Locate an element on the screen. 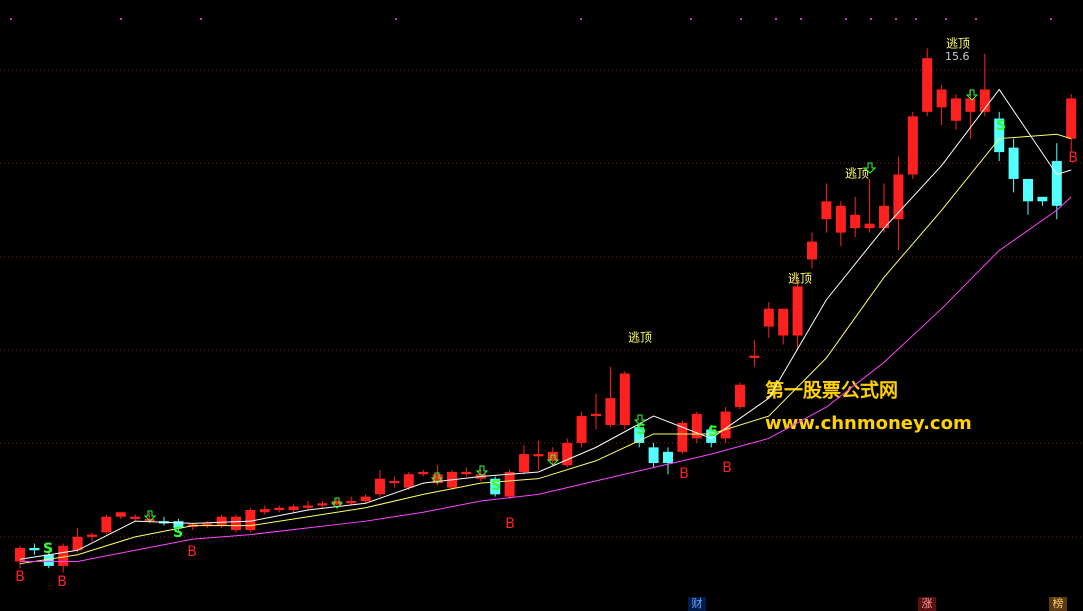 This screenshot has height=611, width=1083. tab: 榜 is located at coordinates (1058, 603).